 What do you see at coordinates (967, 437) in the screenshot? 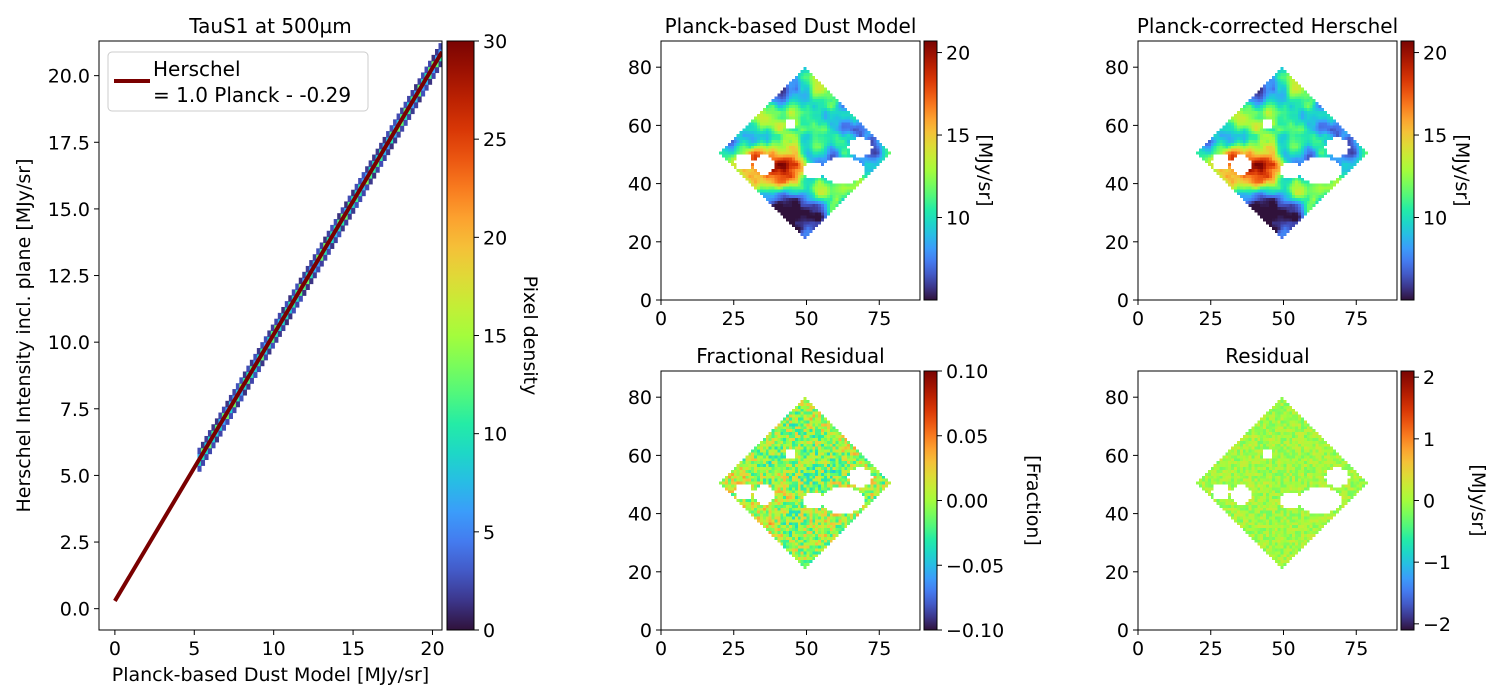
I see `colorbar-tick-label: 0.05` at bounding box center [967, 437].